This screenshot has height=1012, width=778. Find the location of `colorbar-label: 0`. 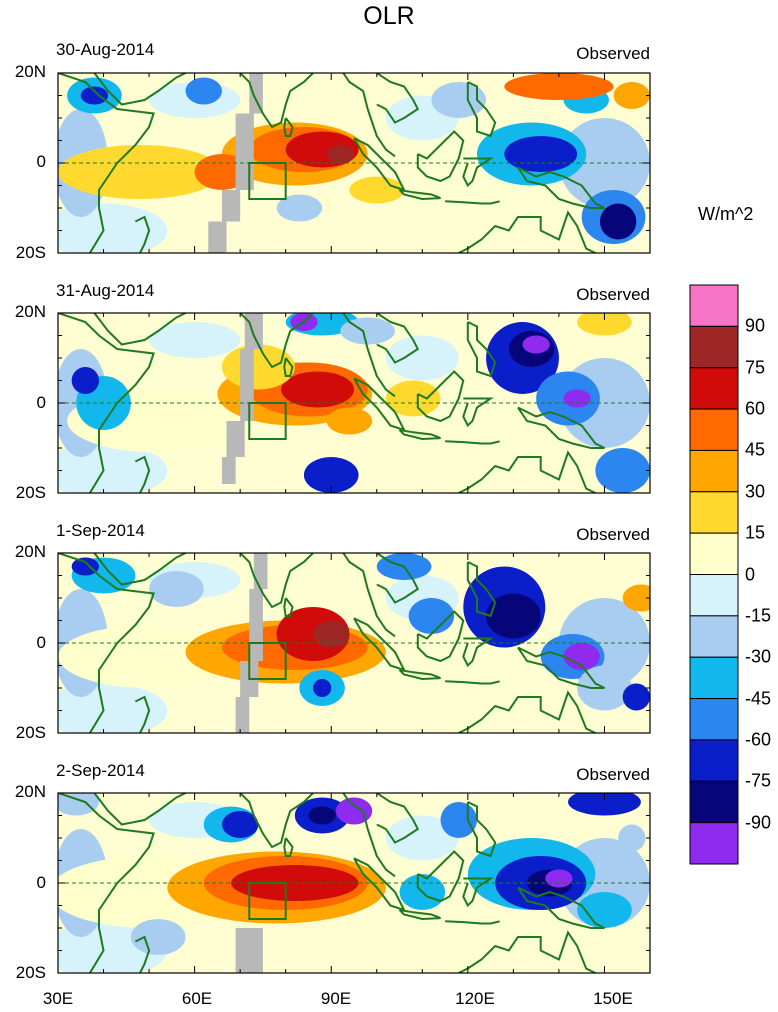

colorbar-label: 0 is located at coordinates (750, 574).